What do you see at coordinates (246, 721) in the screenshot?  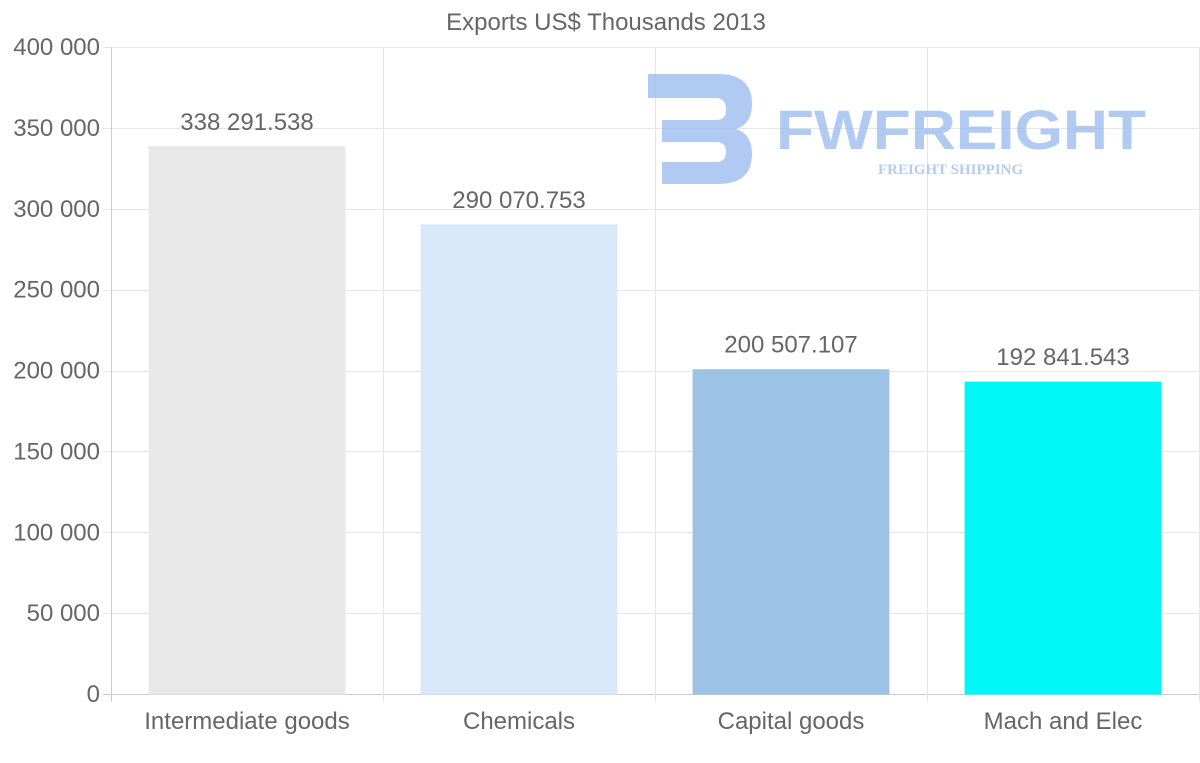 I see `x-category-label: Intermediate goods` at bounding box center [246, 721].